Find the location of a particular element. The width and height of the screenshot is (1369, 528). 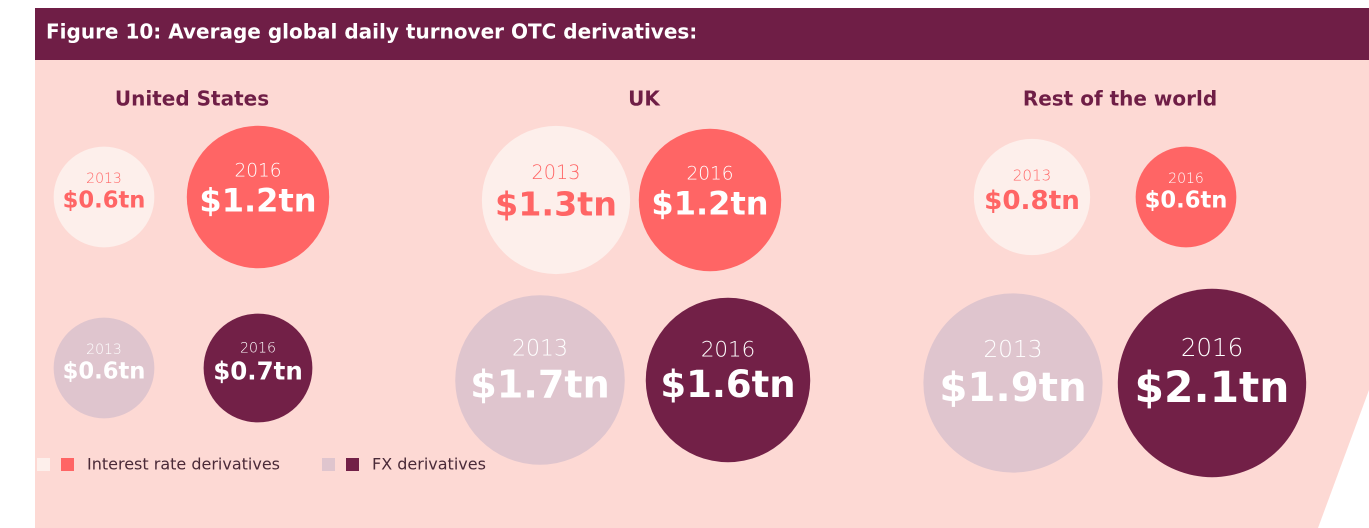

value-label: $2.1tn is located at coordinates (1212, 387).